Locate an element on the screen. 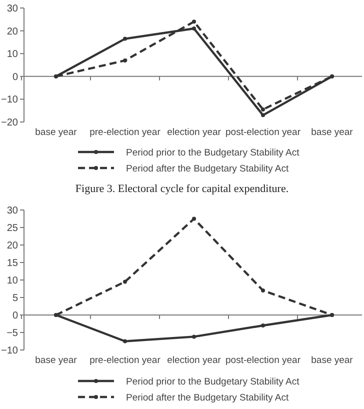  y-tick-label: −5 is located at coordinates (12, 333).